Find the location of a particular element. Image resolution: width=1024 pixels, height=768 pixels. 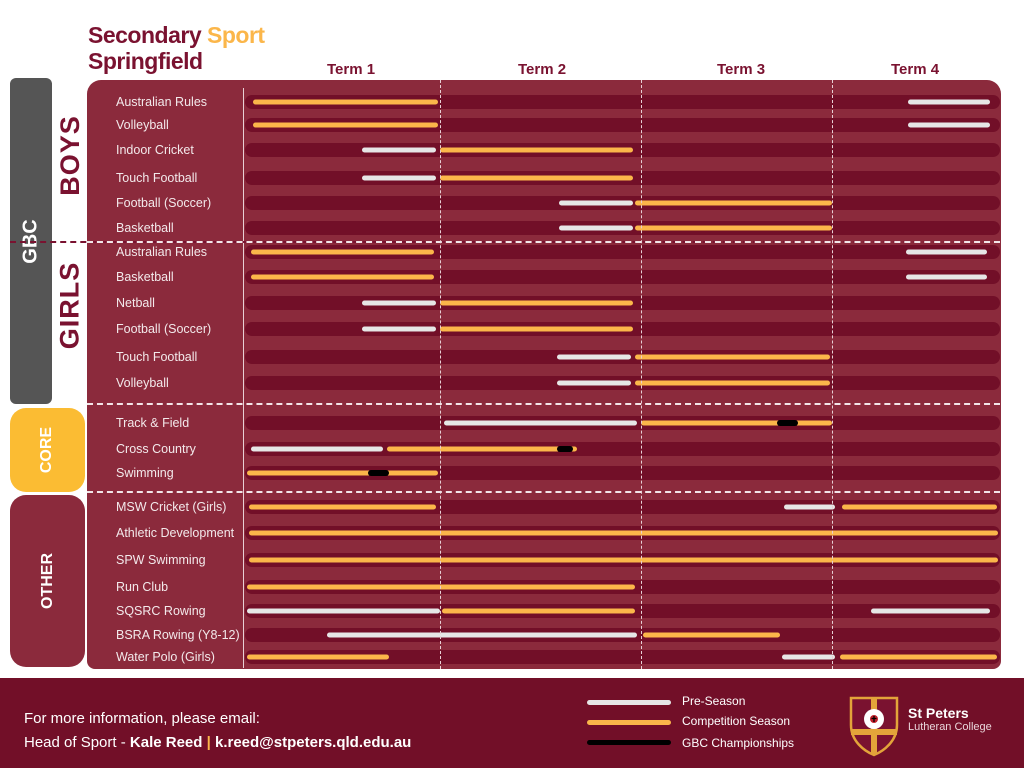

page-title: Secondary Sport Springfield is located at coordinates (176, 48).